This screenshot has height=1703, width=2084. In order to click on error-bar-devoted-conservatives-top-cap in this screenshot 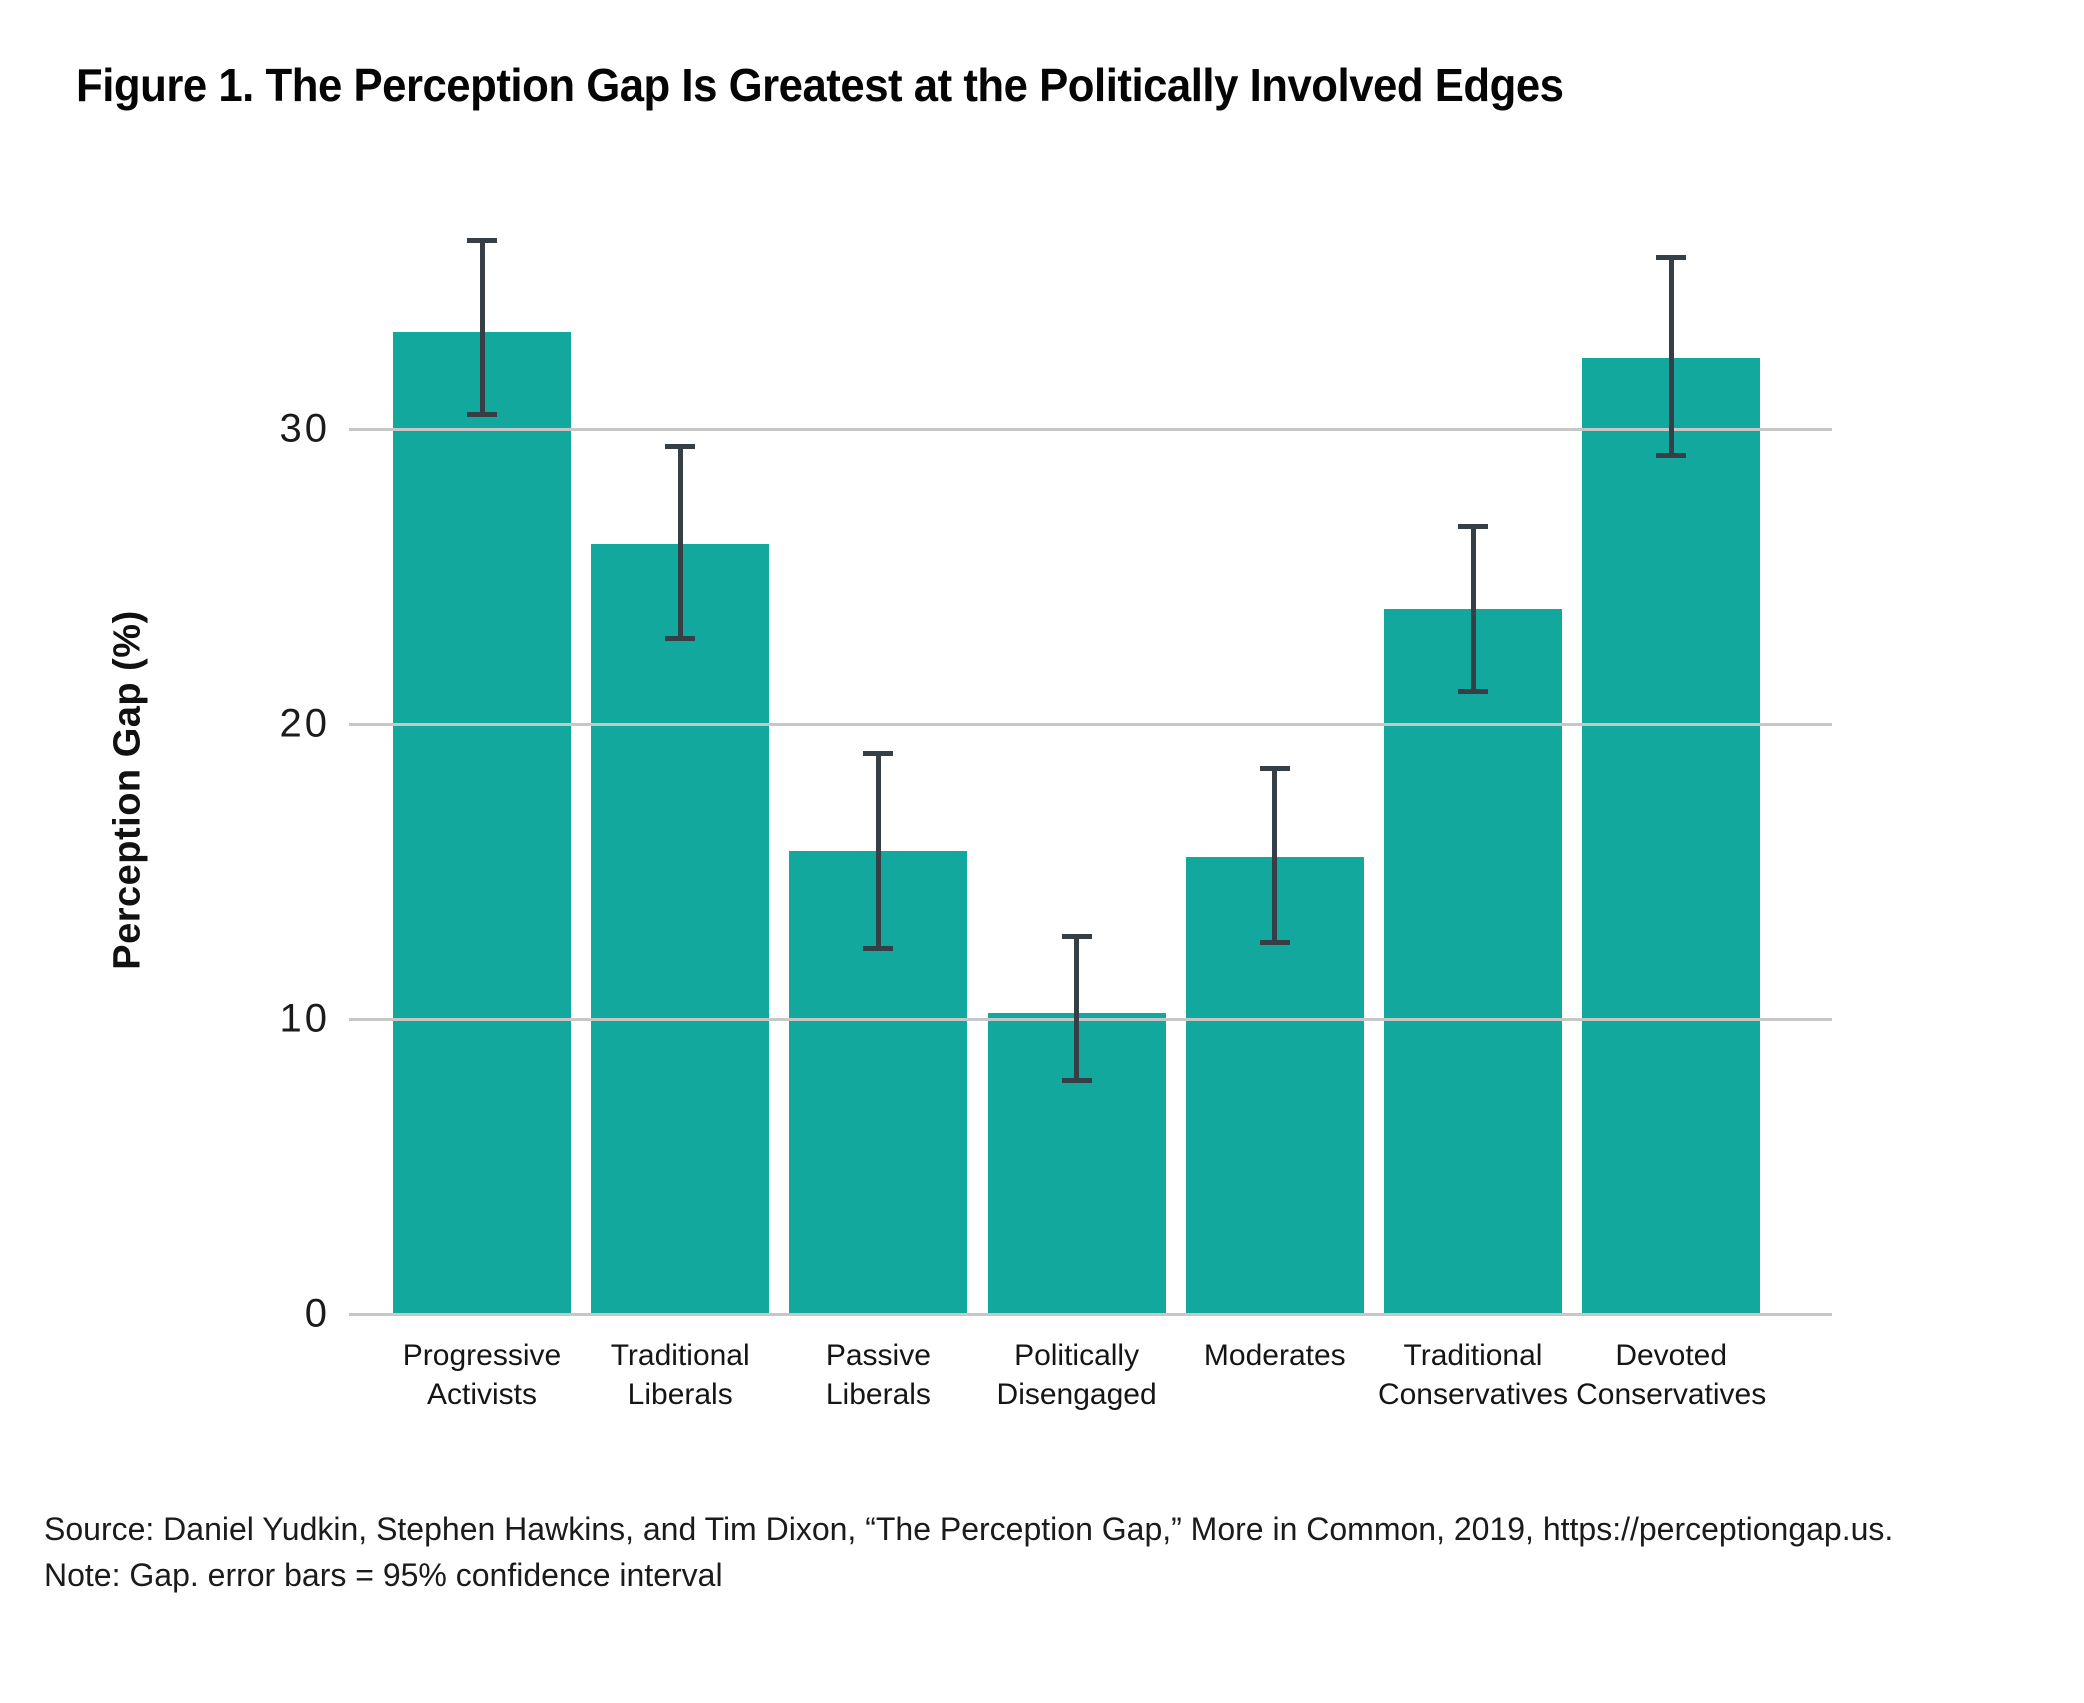, I will do `click(1671, 258)`.